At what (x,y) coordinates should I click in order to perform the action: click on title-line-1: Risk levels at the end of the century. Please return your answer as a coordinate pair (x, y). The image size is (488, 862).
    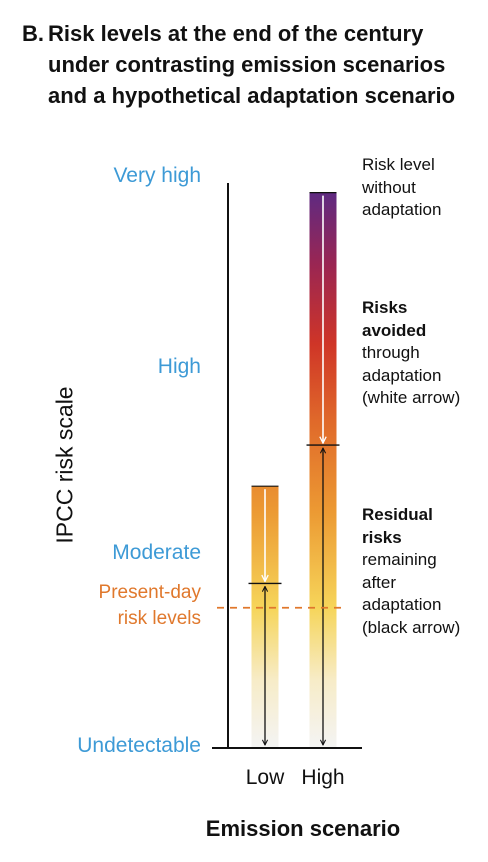
    Looking at the image, I should click on (236, 33).